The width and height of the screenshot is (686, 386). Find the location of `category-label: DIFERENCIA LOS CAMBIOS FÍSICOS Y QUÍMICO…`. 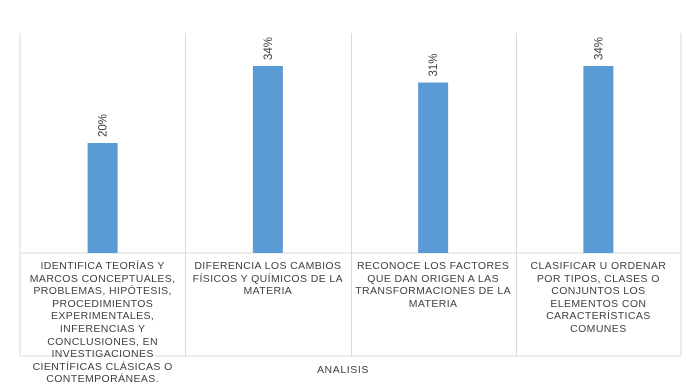

category-label: DIFERENCIA LOS CAMBIOS FÍSICOS Y QUÍMICO… is located at coordinates (268, 279).